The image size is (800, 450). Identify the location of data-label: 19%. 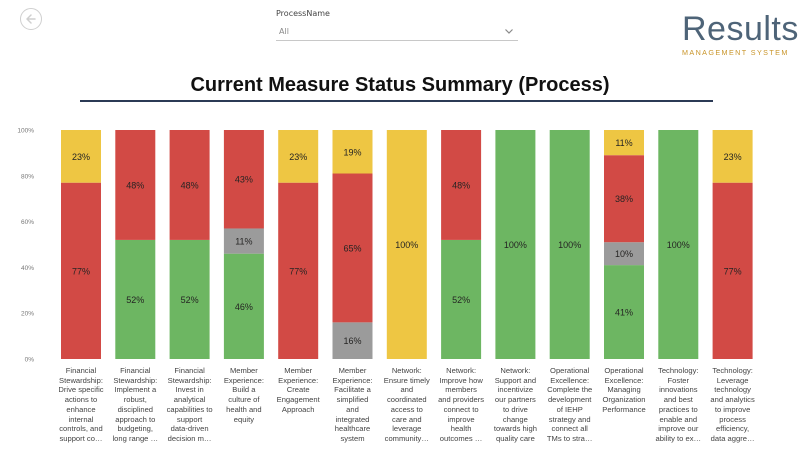
(352, 152).